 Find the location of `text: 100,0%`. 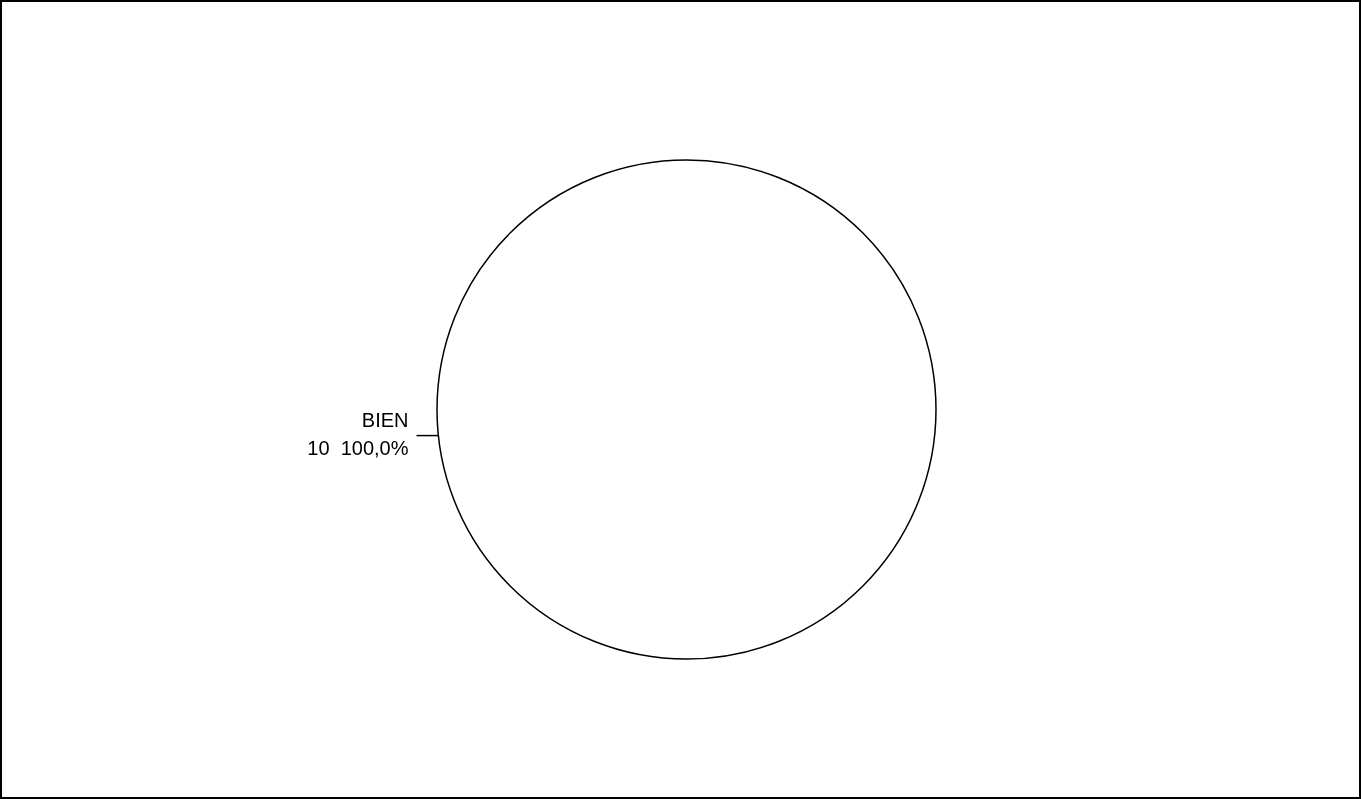

text: 100,0% is located at coordinates (374, 448).